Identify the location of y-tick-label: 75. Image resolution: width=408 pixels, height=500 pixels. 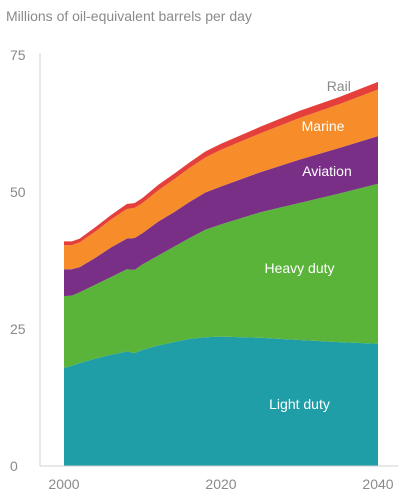
(18, 55).